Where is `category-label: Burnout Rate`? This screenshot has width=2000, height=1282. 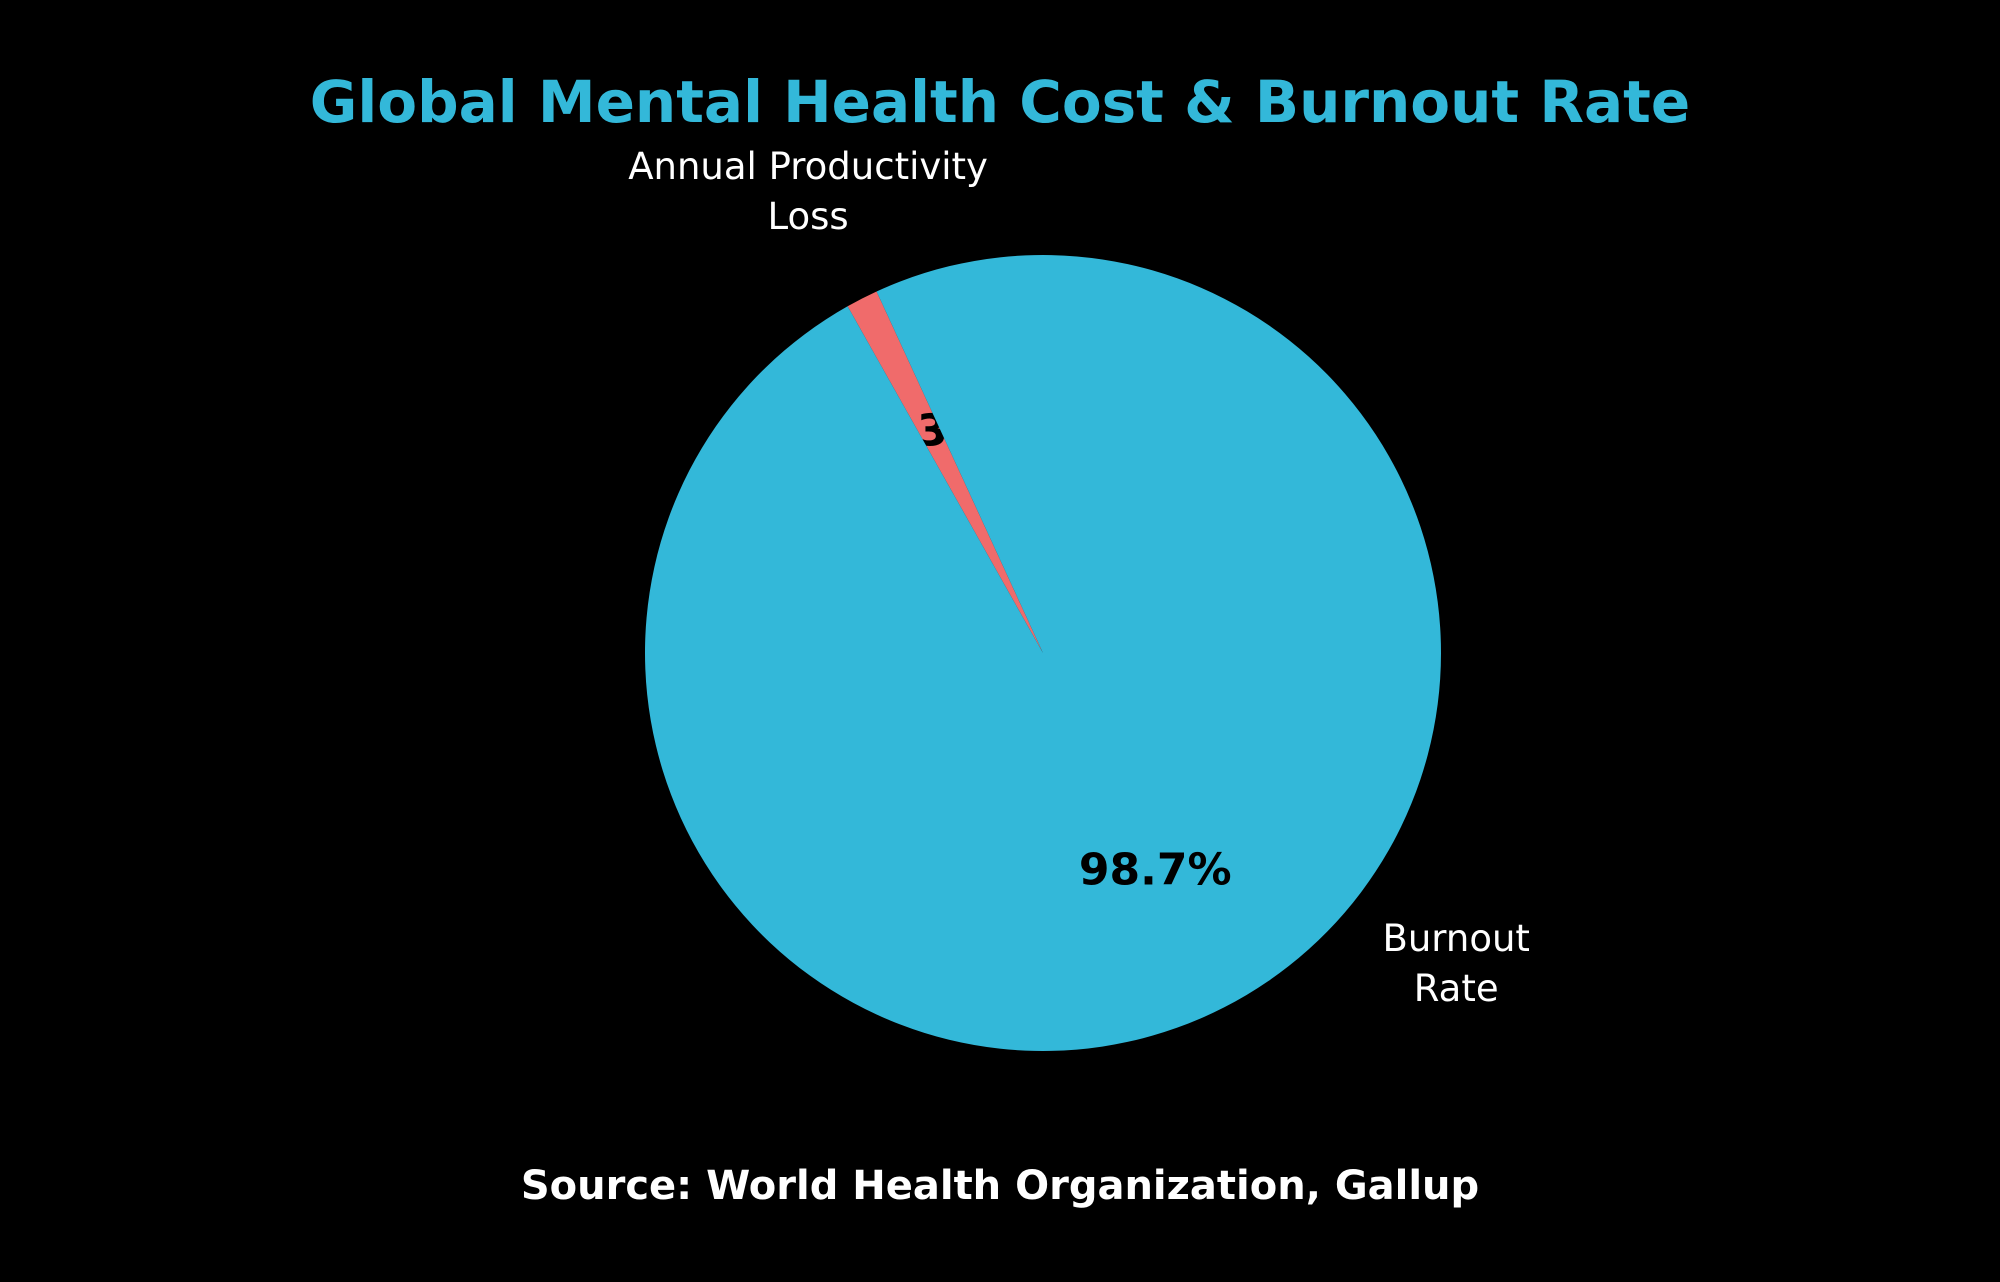 category-label: Burnout Rate is located at coordinates (1456, 964).